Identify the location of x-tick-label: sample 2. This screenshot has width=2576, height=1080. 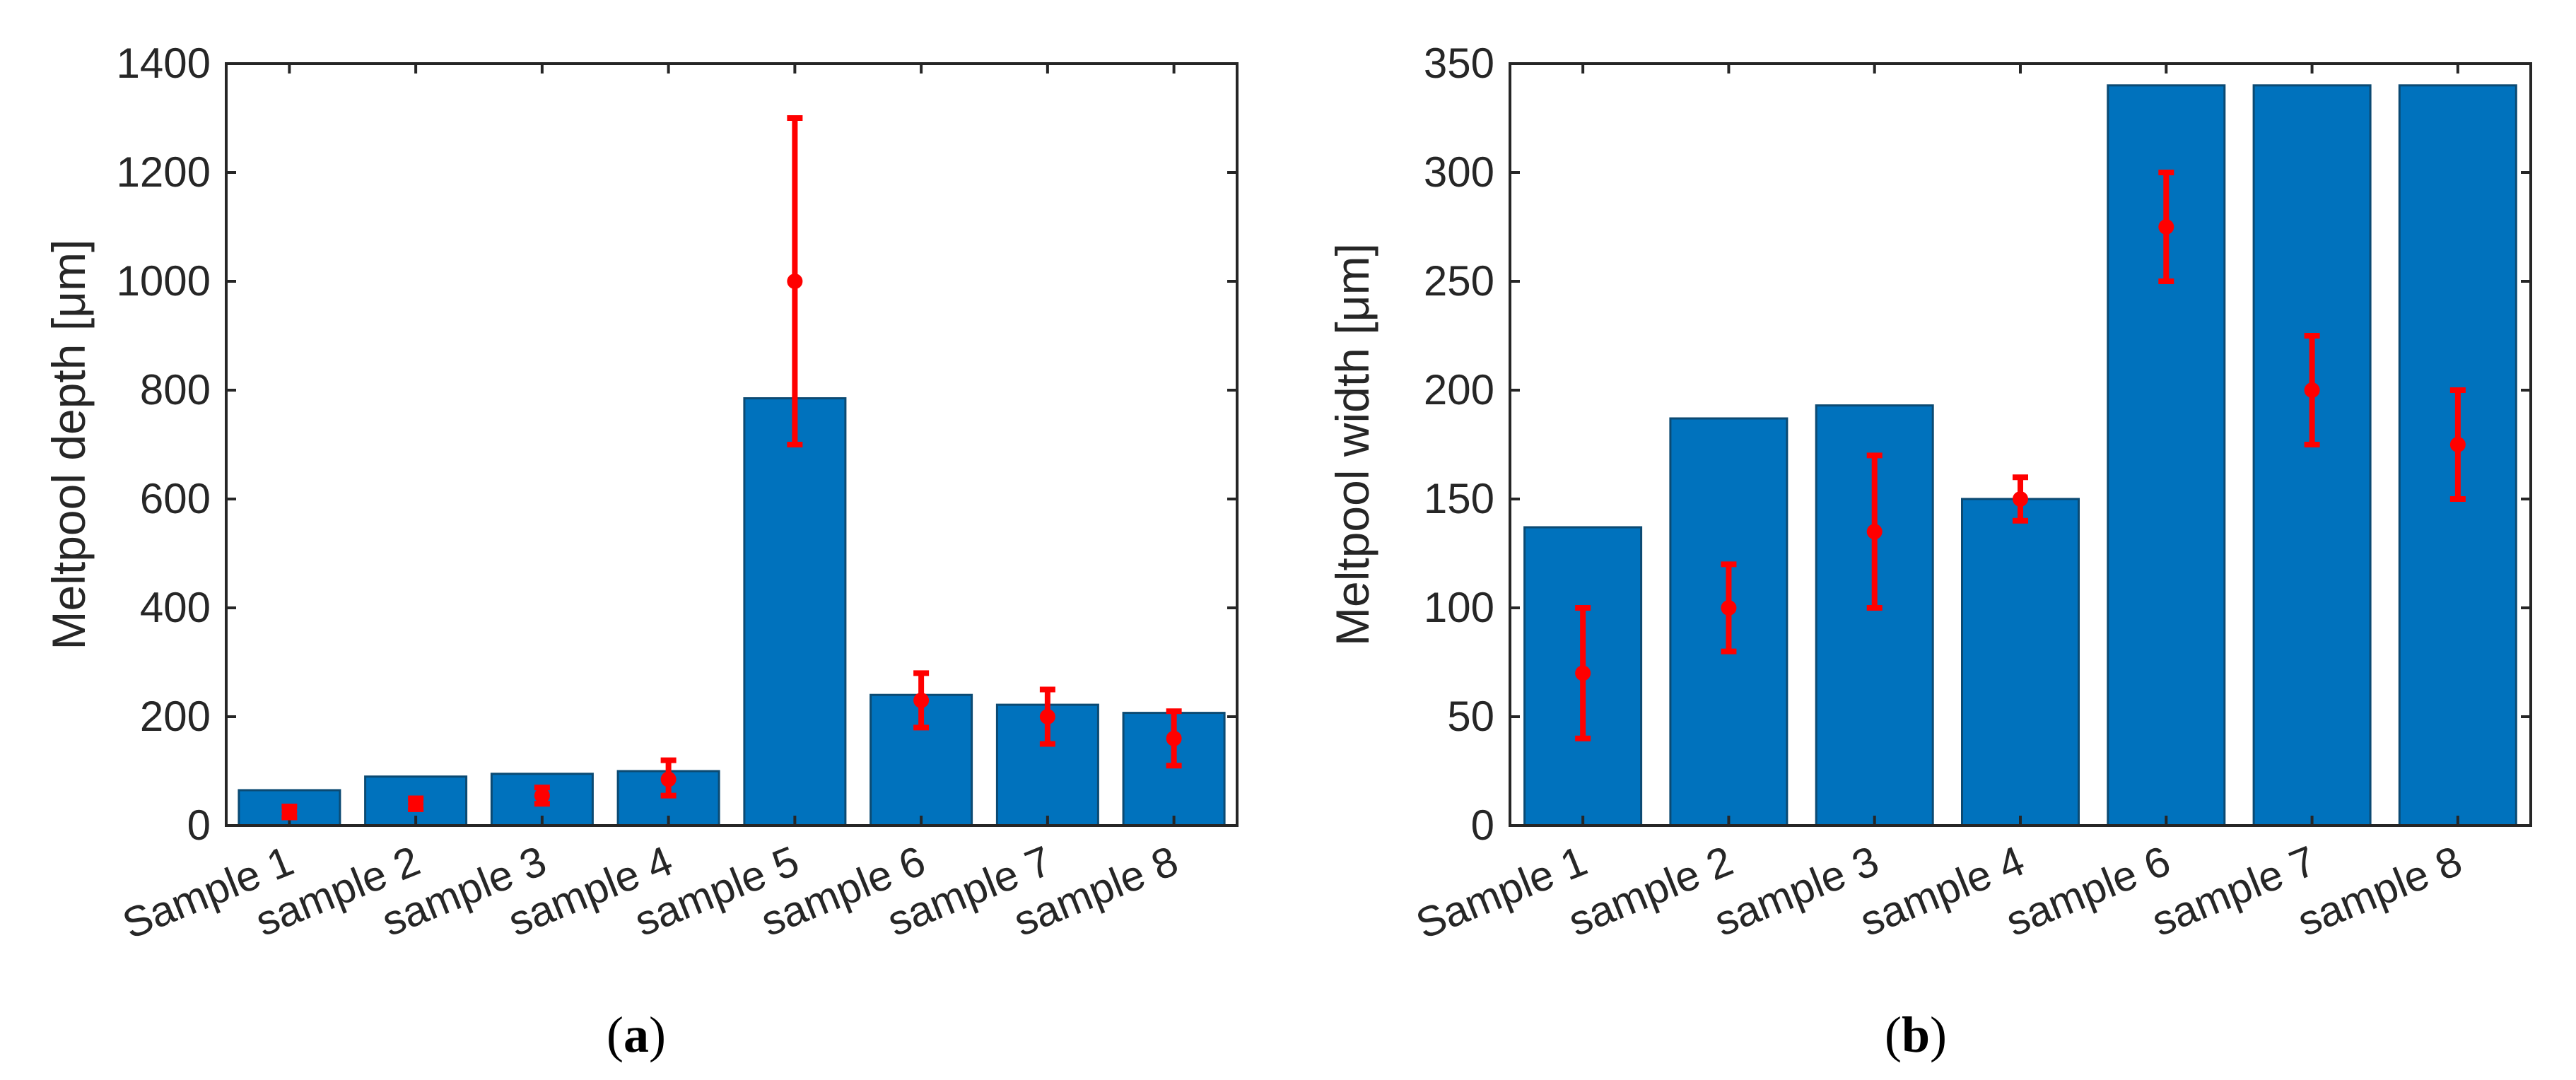
(1651, 891).